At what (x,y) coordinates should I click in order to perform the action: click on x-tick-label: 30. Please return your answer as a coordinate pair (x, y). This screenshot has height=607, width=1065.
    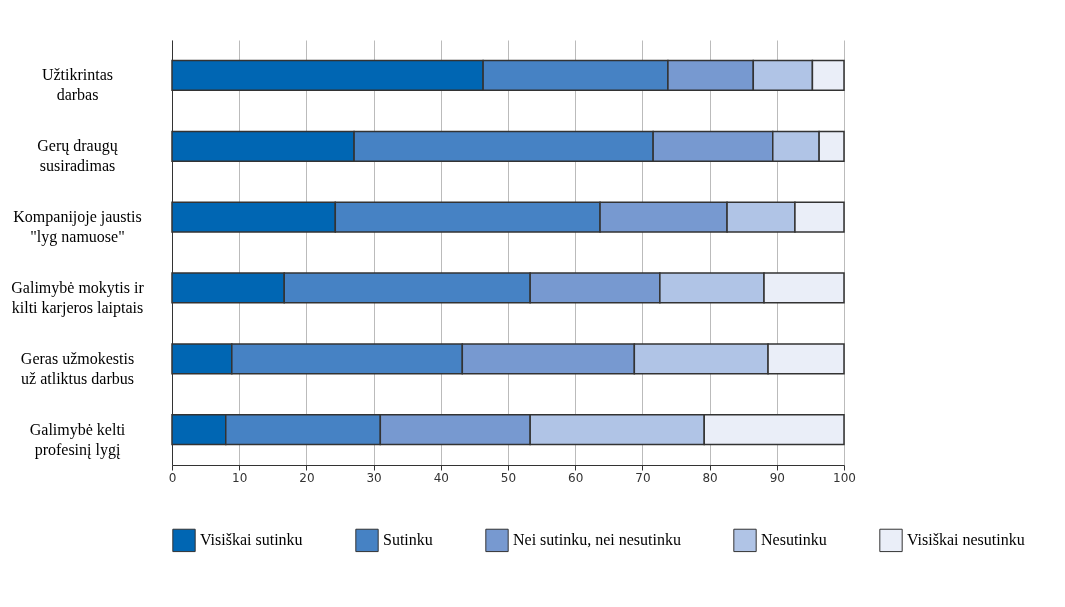
    Looking at the image, I should click on (374, 477).